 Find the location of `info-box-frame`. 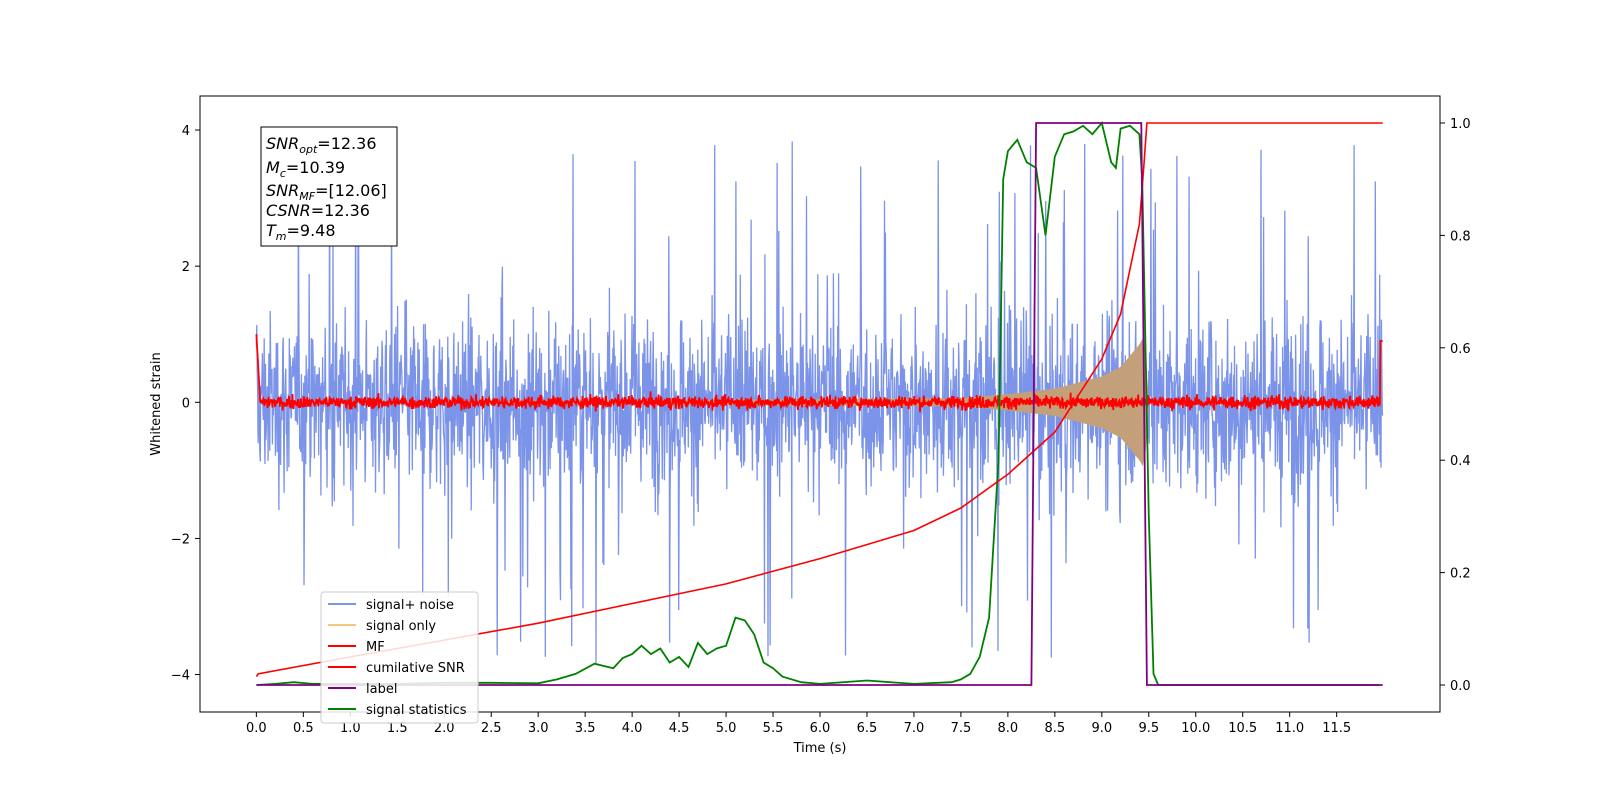

info-box-frame is located at coordinates (329, 186).